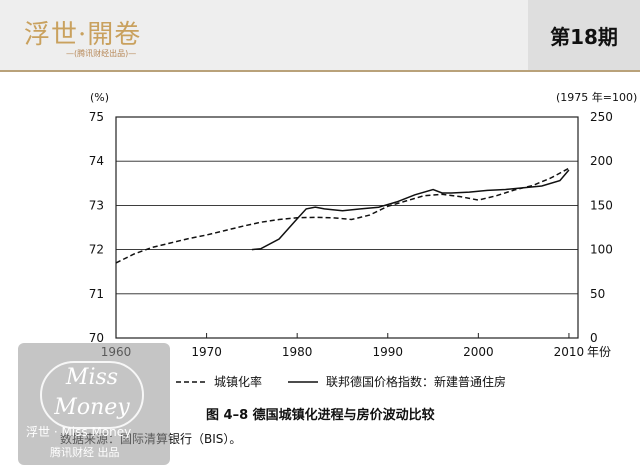 This screenshot has height=471, width=640. I want to click on right-tick-label: 50, so click(597, 294).